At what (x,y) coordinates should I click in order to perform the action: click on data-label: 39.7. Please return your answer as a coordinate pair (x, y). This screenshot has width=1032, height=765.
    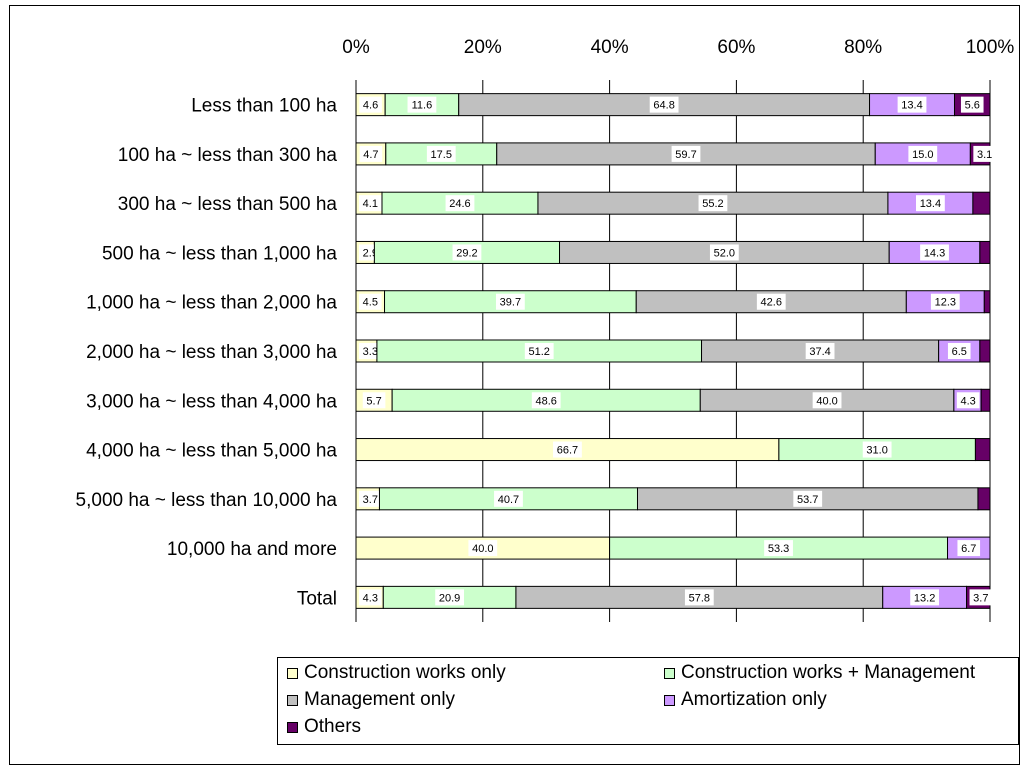
    Looking at the image, I should click on (510, 303).